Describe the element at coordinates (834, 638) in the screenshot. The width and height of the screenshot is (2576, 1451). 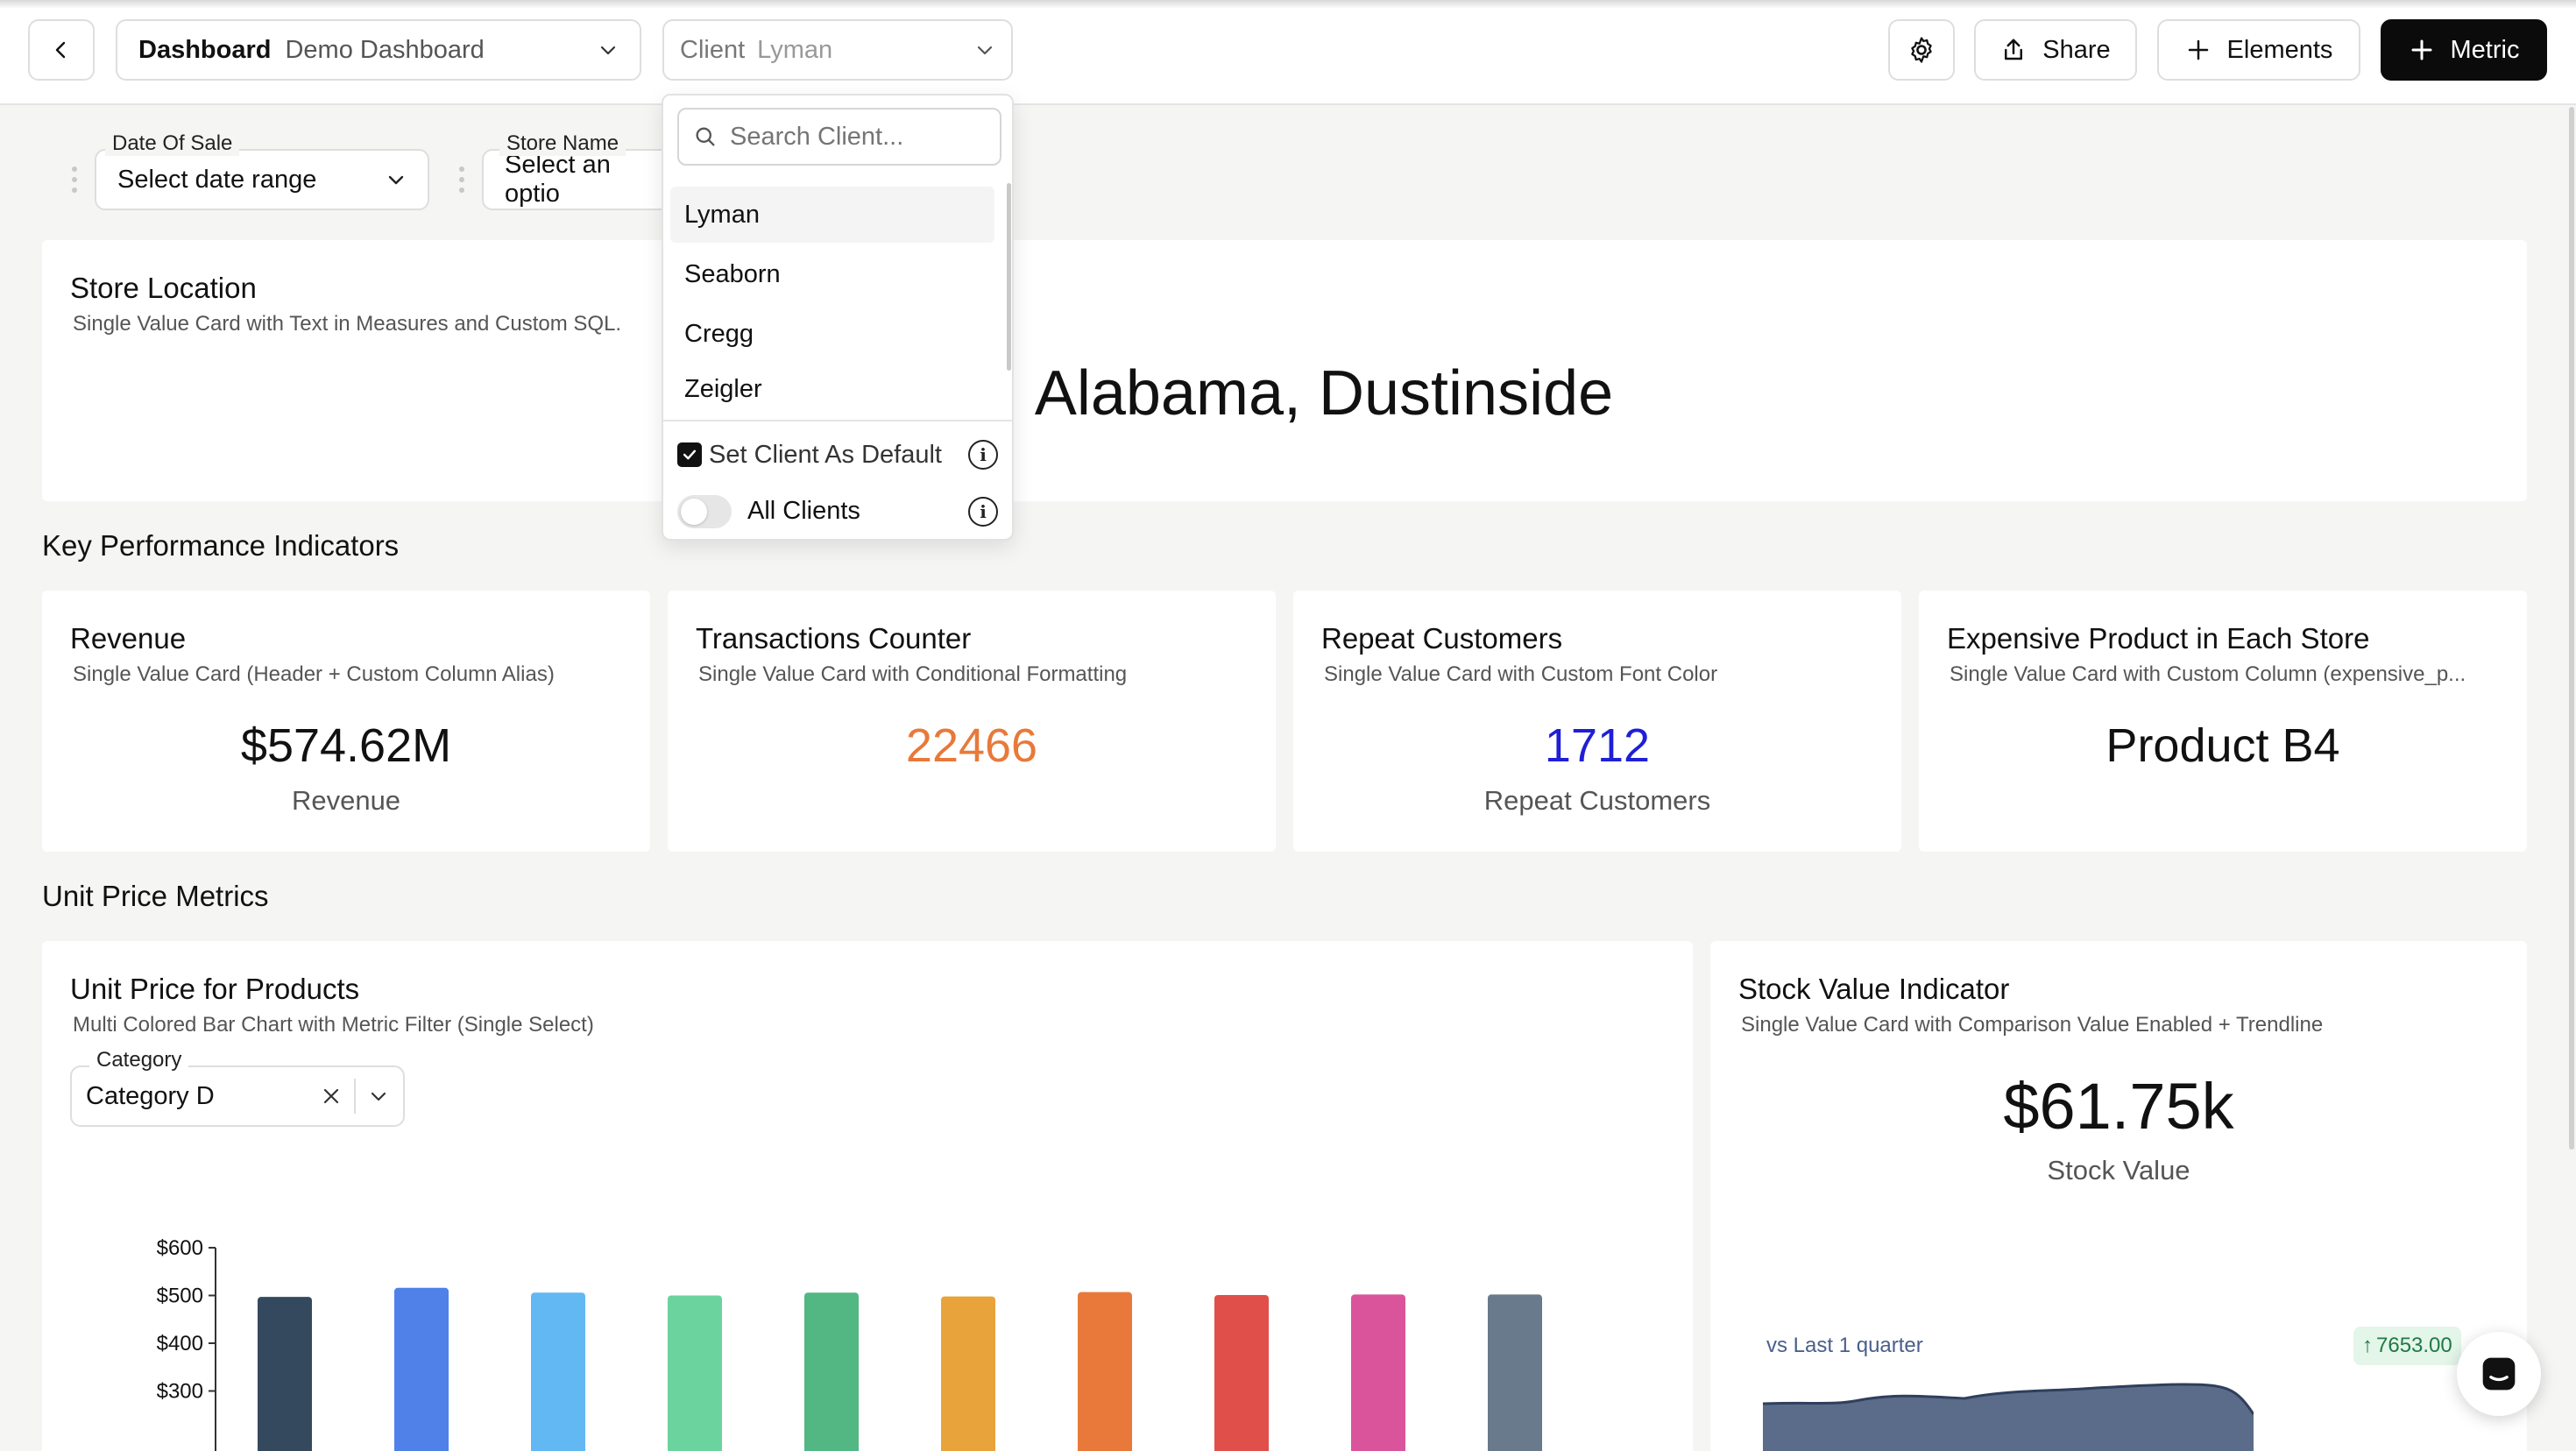
I see `card-title: Transactions Counter` at that location.